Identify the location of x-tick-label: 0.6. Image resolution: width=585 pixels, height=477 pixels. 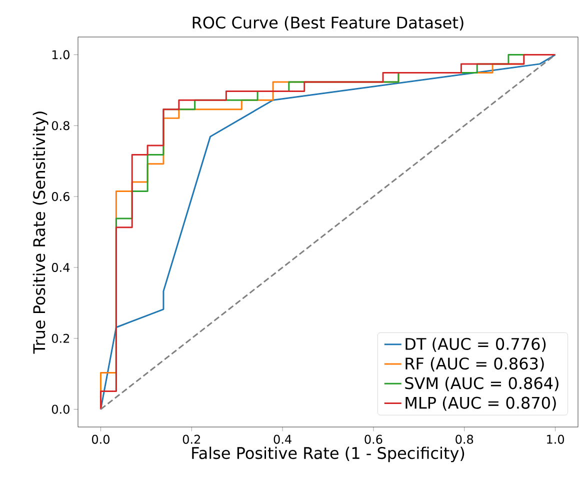
(373, 439).